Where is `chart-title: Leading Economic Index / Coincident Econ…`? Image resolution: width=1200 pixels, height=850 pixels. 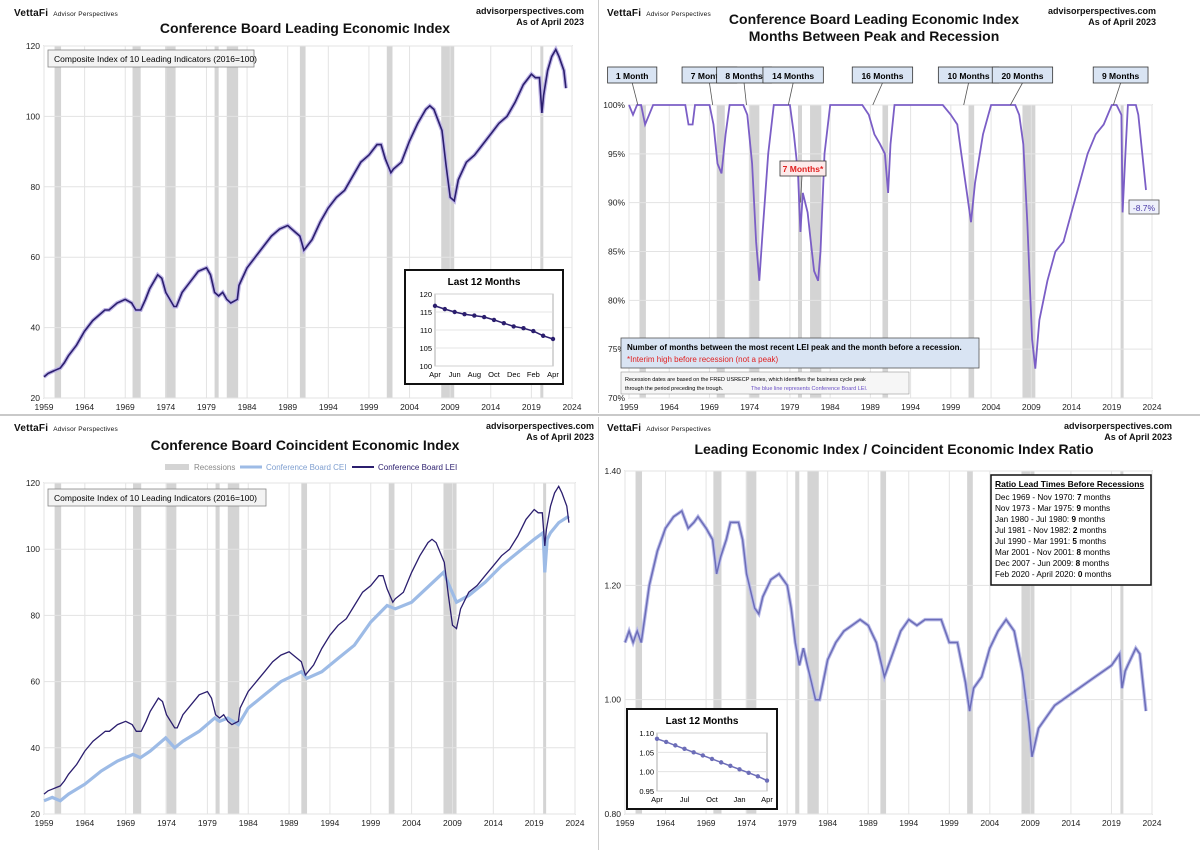 chart-title: Leading Economic Index / Coincident Econ… is located at coordinates (894, 449).